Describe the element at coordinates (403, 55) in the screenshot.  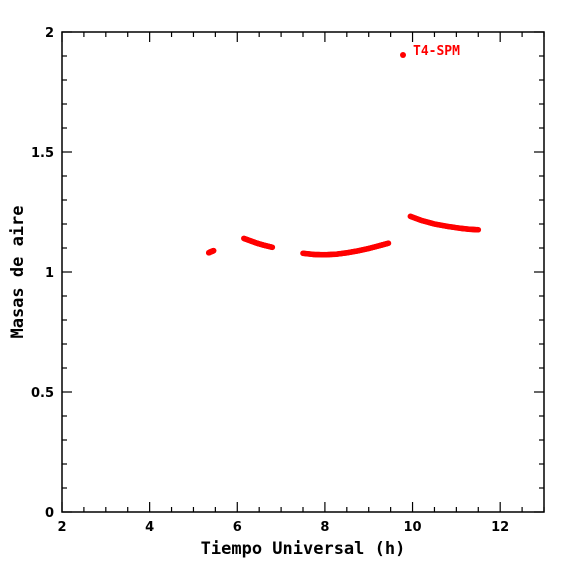
I see `legend-marker` at that location.